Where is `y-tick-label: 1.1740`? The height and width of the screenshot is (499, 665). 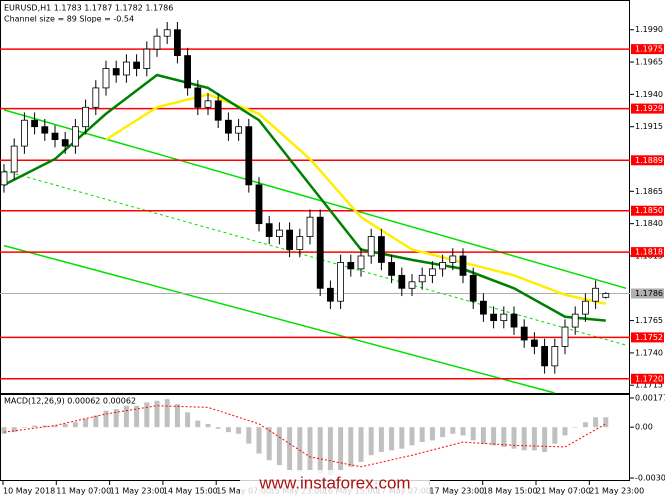
y-tick-label: 1.1740 is located at coordinates (649, 352).